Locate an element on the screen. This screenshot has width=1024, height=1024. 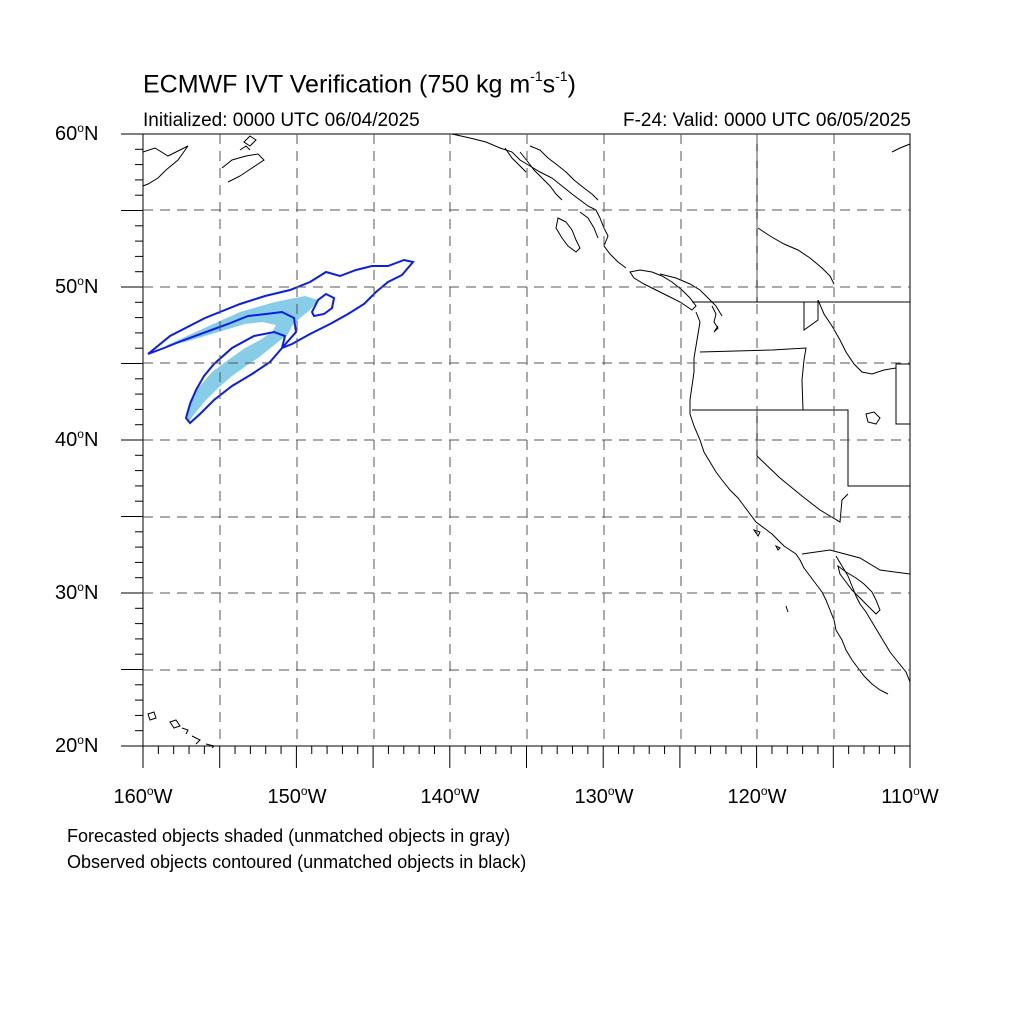
lat-label-40: 40oN is located at coordinates (77, 439).